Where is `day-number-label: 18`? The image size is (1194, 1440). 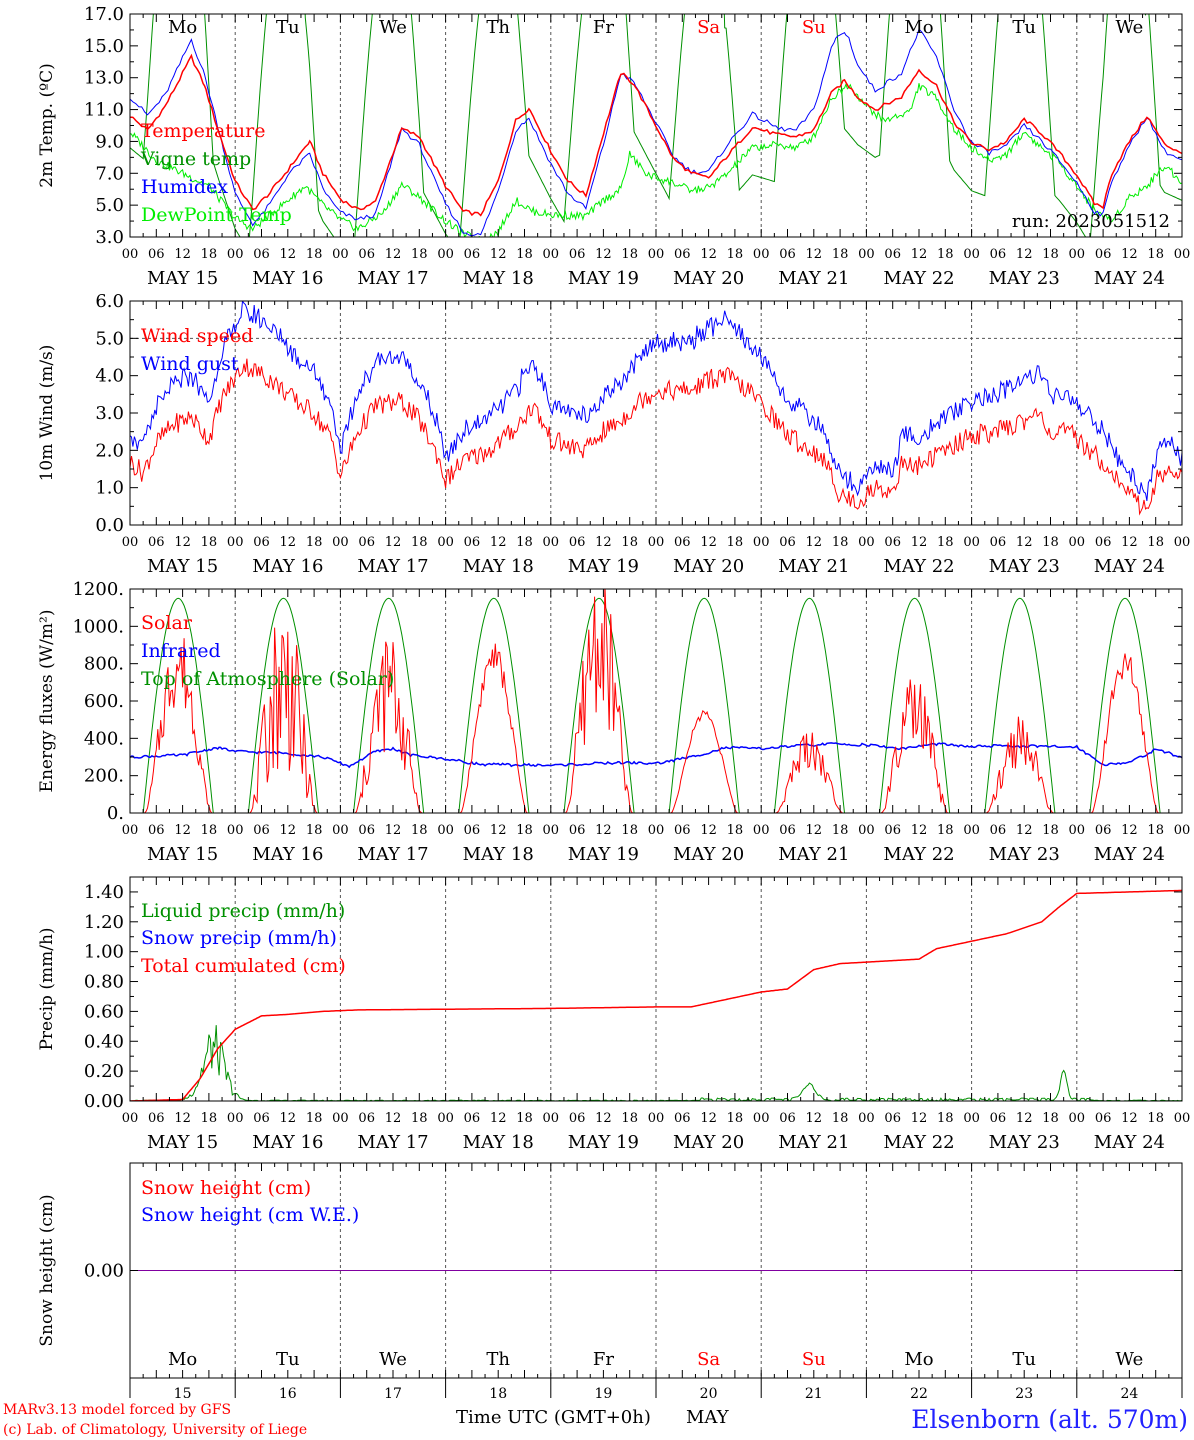
day-number-label: 18 is located at coordinates (498, 1394).